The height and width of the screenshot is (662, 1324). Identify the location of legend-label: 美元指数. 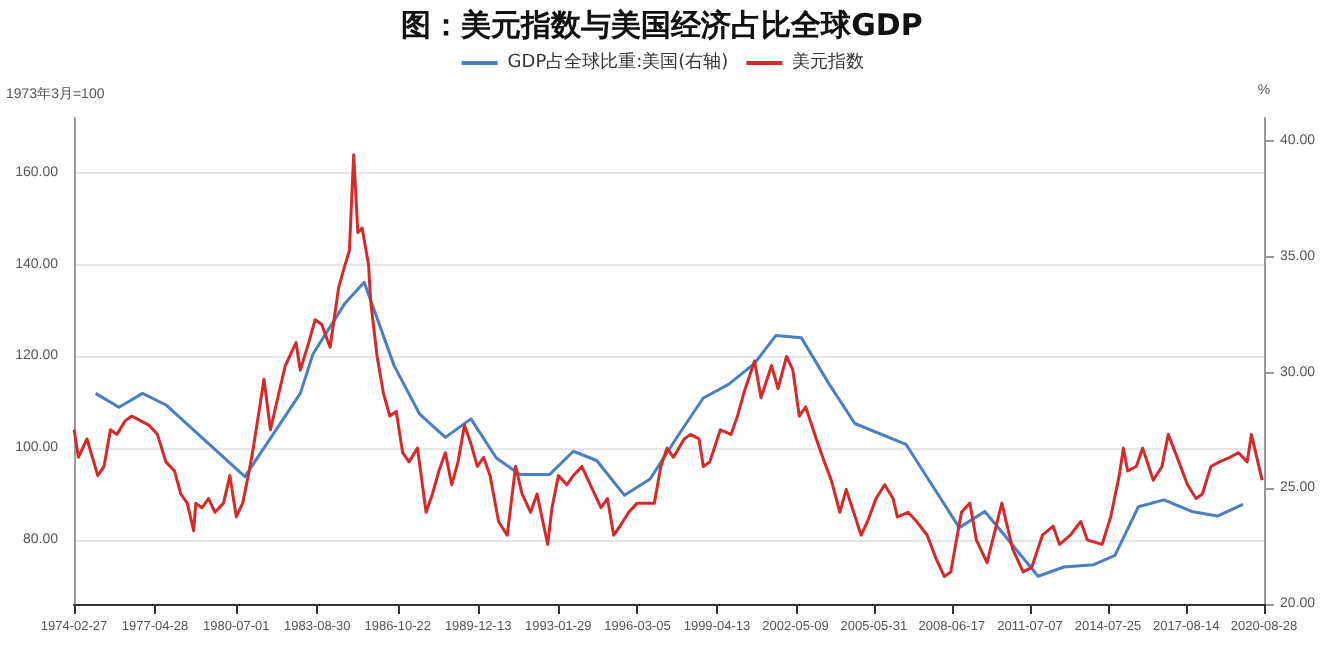
(828, 62).